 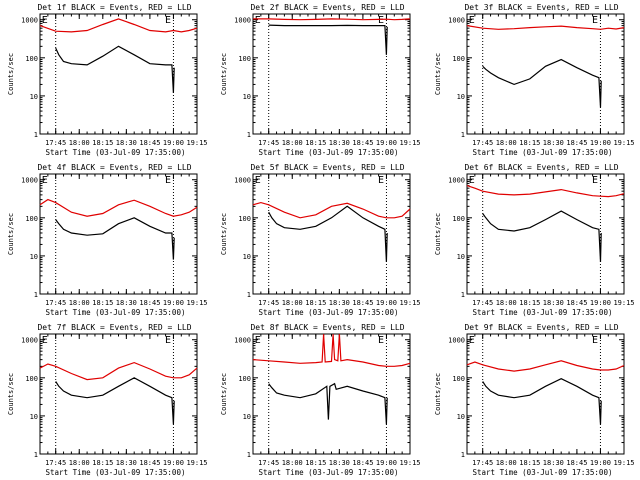 I want to click on chart-title: Det 6f BLACK = Events, RED = LLD, so click(x=541, y=167).